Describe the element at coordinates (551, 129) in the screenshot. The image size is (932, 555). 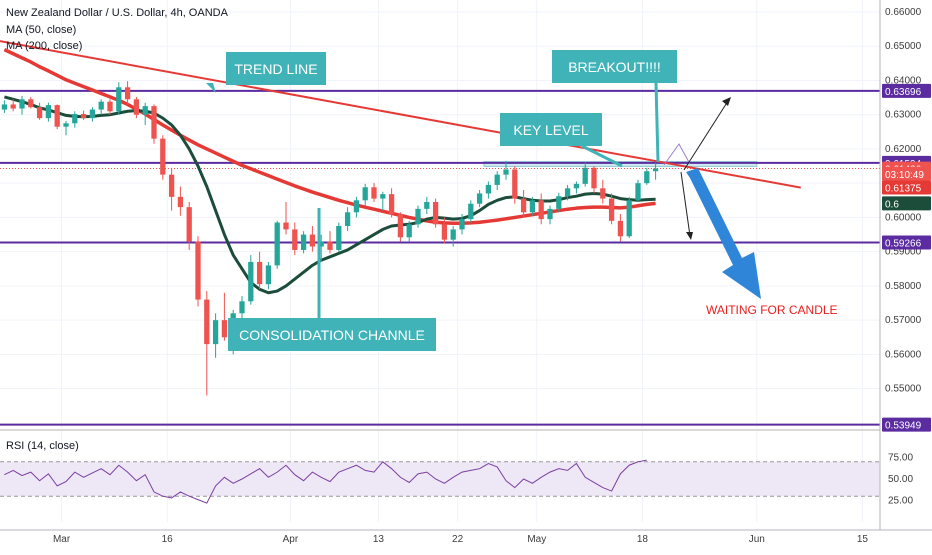
I see `key-level-callout: KEY LEVEL` at that location.